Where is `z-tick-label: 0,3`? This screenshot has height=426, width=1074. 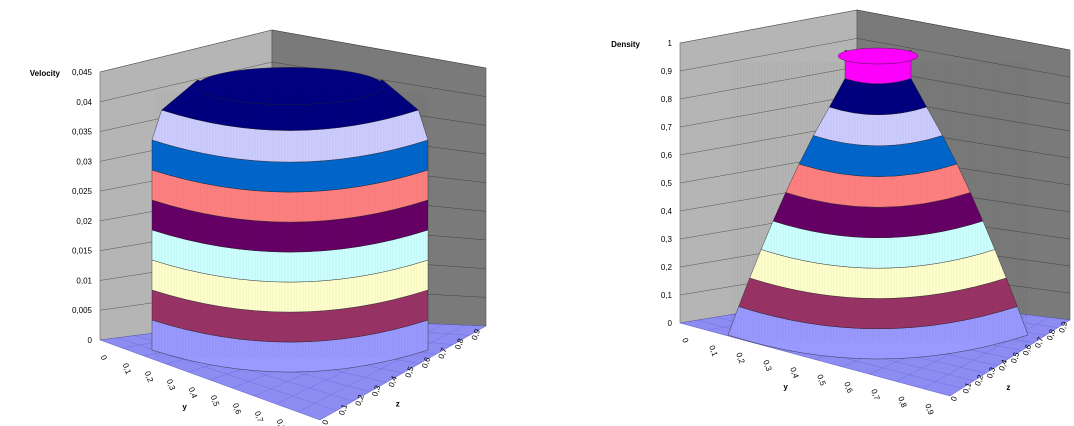 z-tick-label: 0,3 is located at coordinates (667, 239).